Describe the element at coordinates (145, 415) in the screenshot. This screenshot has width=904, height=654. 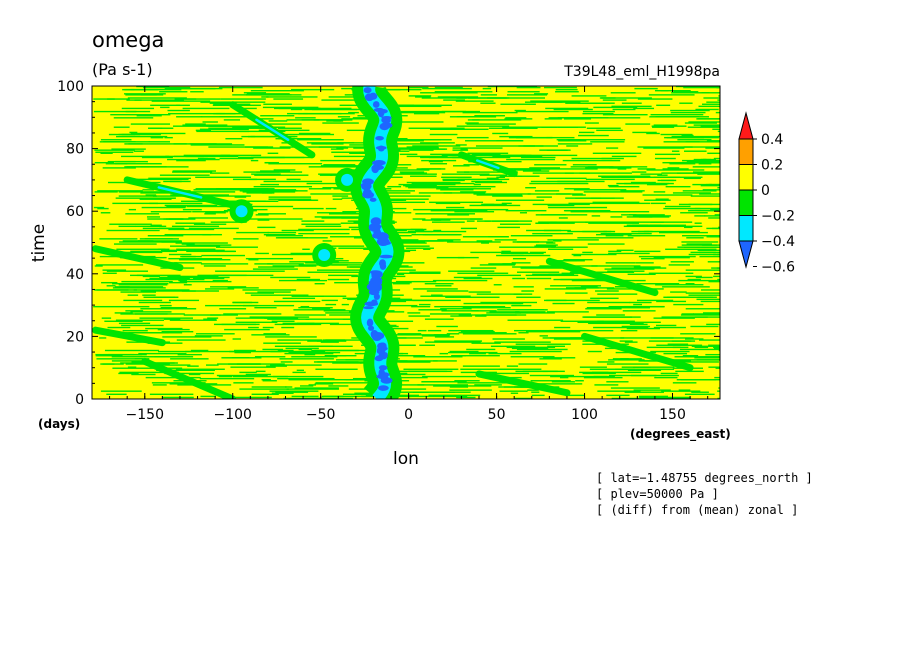
I see `x-tick-label: −150` at that location.